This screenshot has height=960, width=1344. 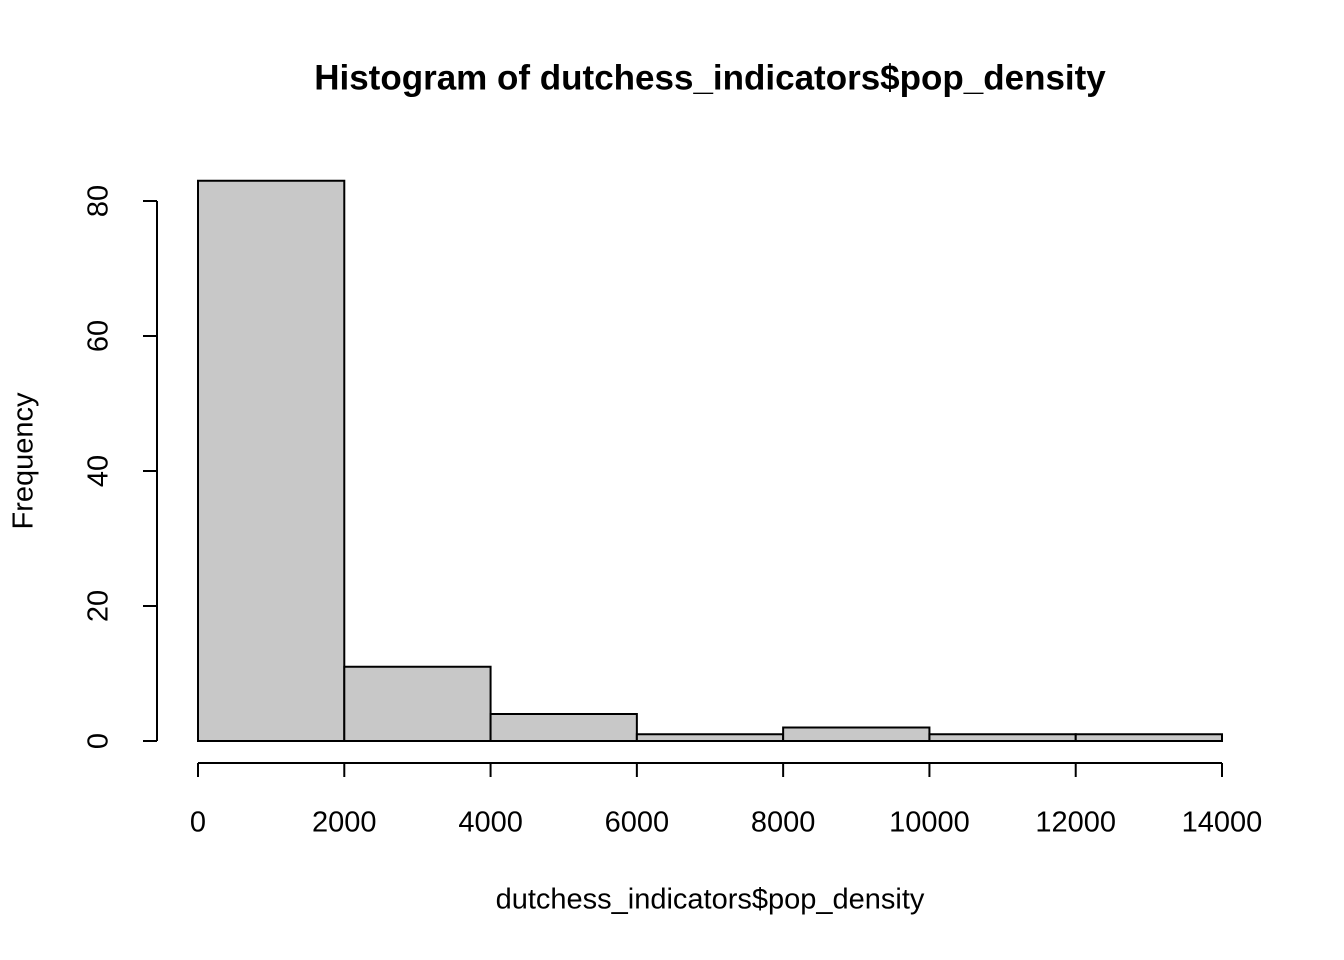 I want to click on y-tick-label: 40, so click(x=99, y=471).